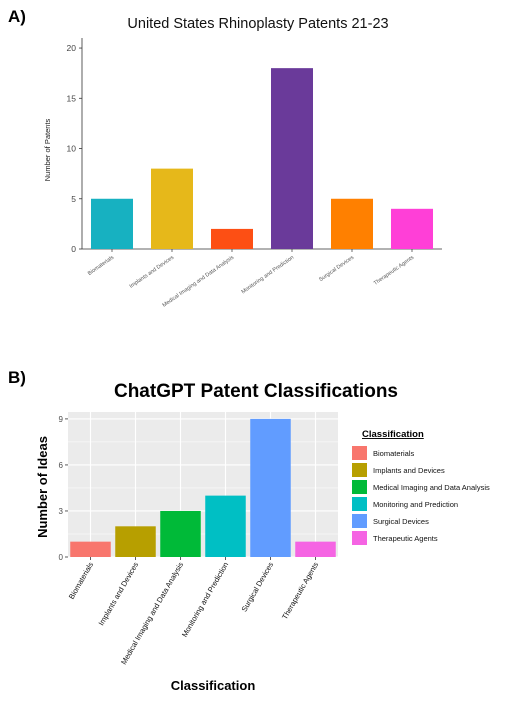 The width and height of the screenshot is (508, 704). Describe the element at coordinates (300, 590) in the screenshot. I see `panel-b-x-tick-label: Therapeutic Agents` at that location.